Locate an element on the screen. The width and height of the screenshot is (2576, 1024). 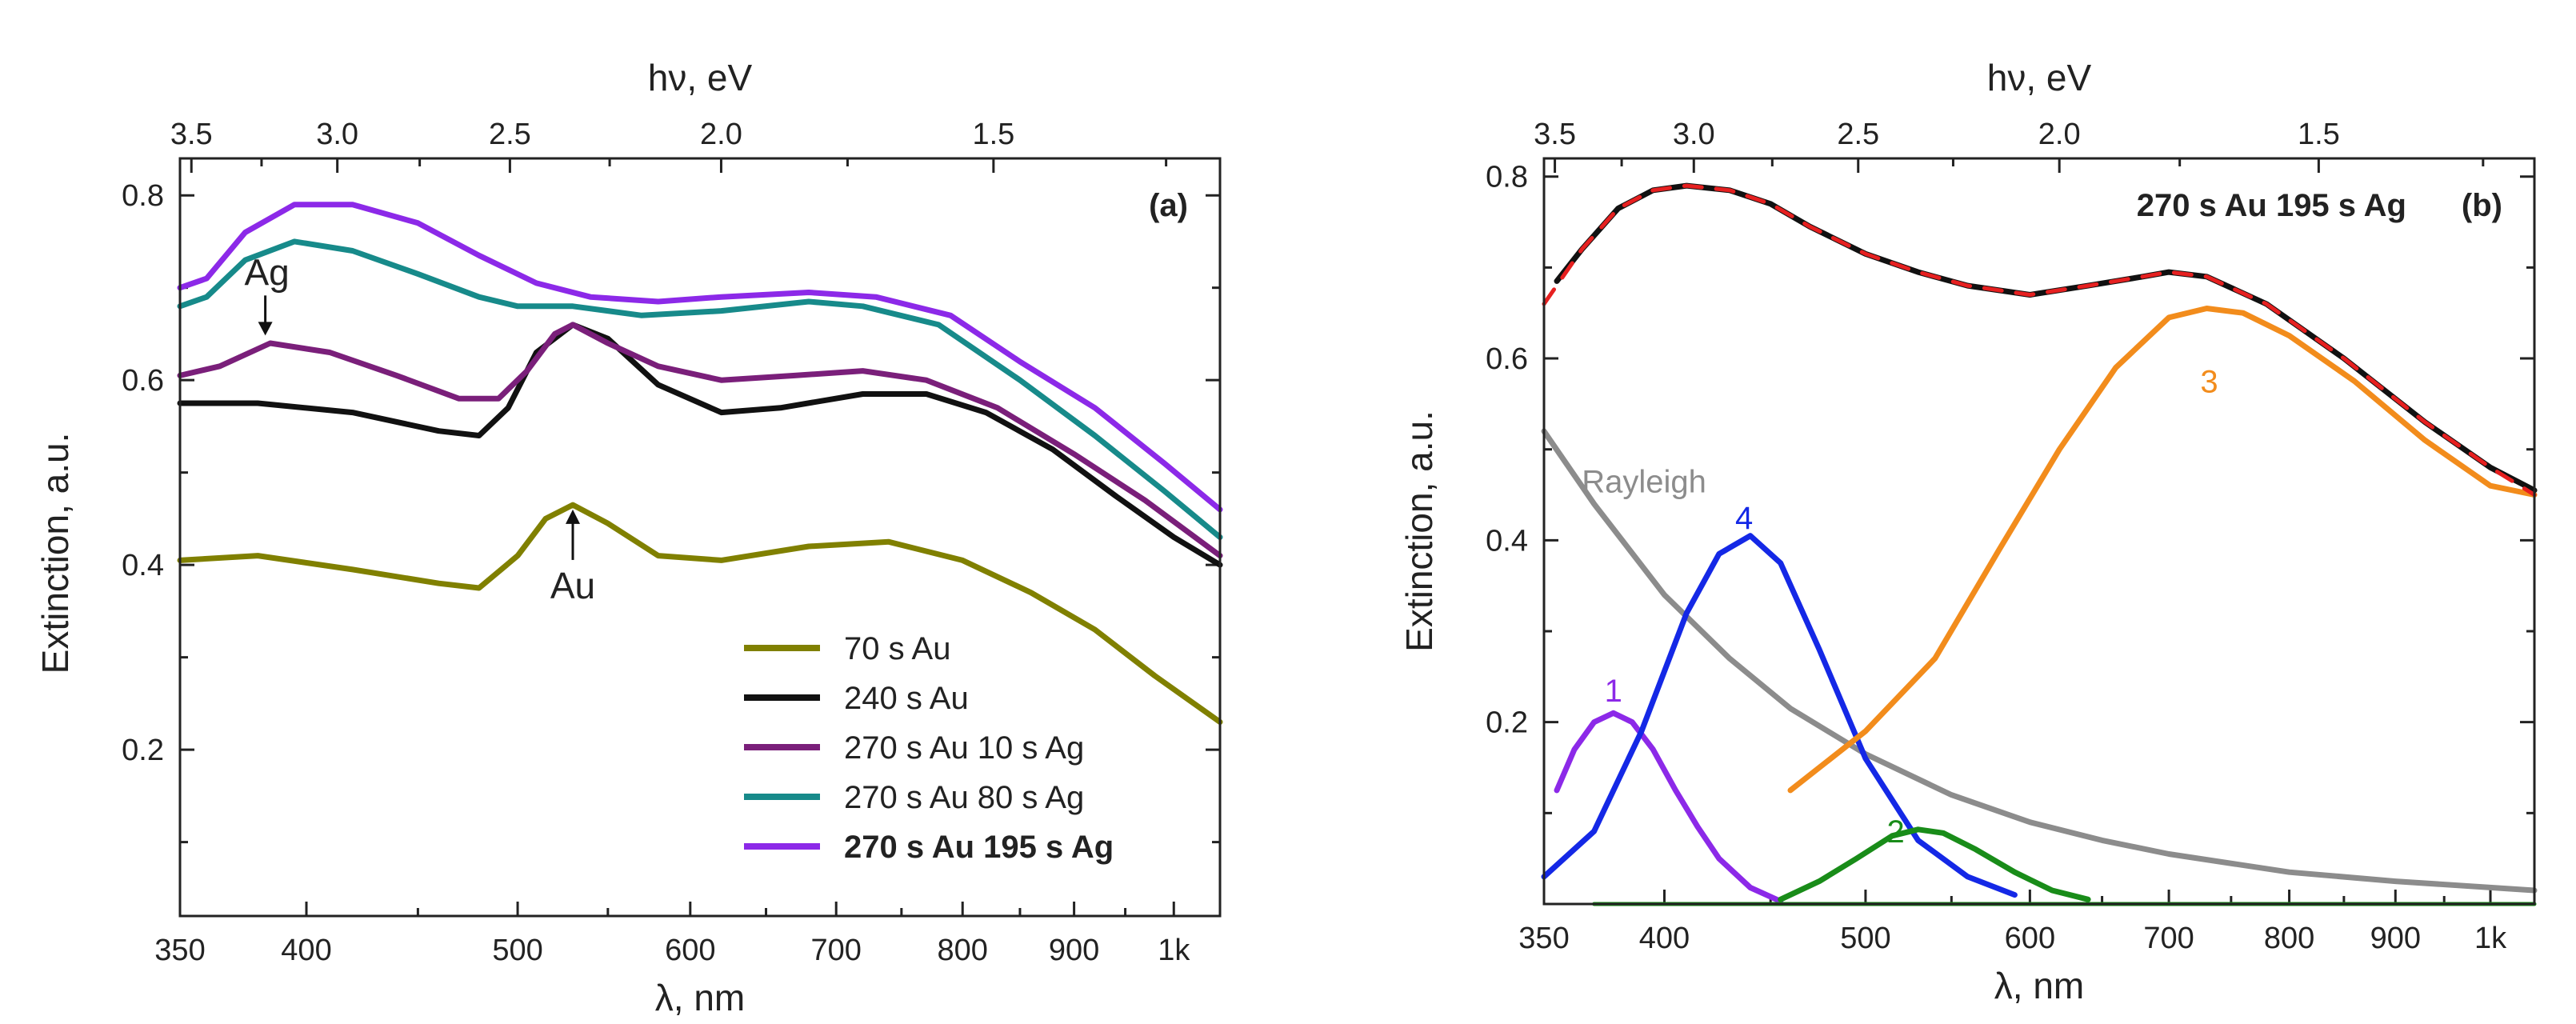
panel-b-title: 270 s Au 195 s Ag is located at coordinates (2271, 205).